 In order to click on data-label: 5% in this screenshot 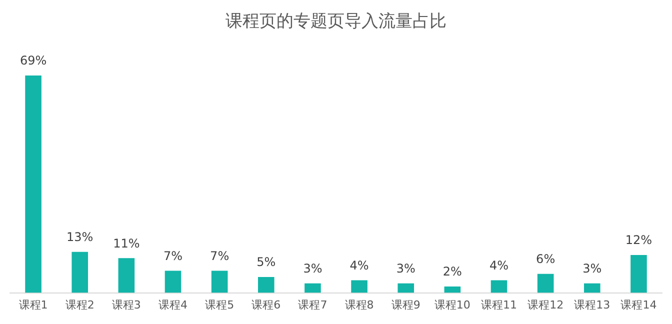, I will do `click(266, 262)`.